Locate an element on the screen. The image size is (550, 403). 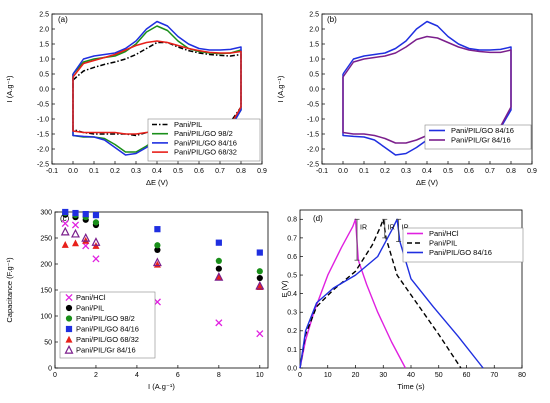
x-tick-label: 70 is located at coordinates (494, 375).